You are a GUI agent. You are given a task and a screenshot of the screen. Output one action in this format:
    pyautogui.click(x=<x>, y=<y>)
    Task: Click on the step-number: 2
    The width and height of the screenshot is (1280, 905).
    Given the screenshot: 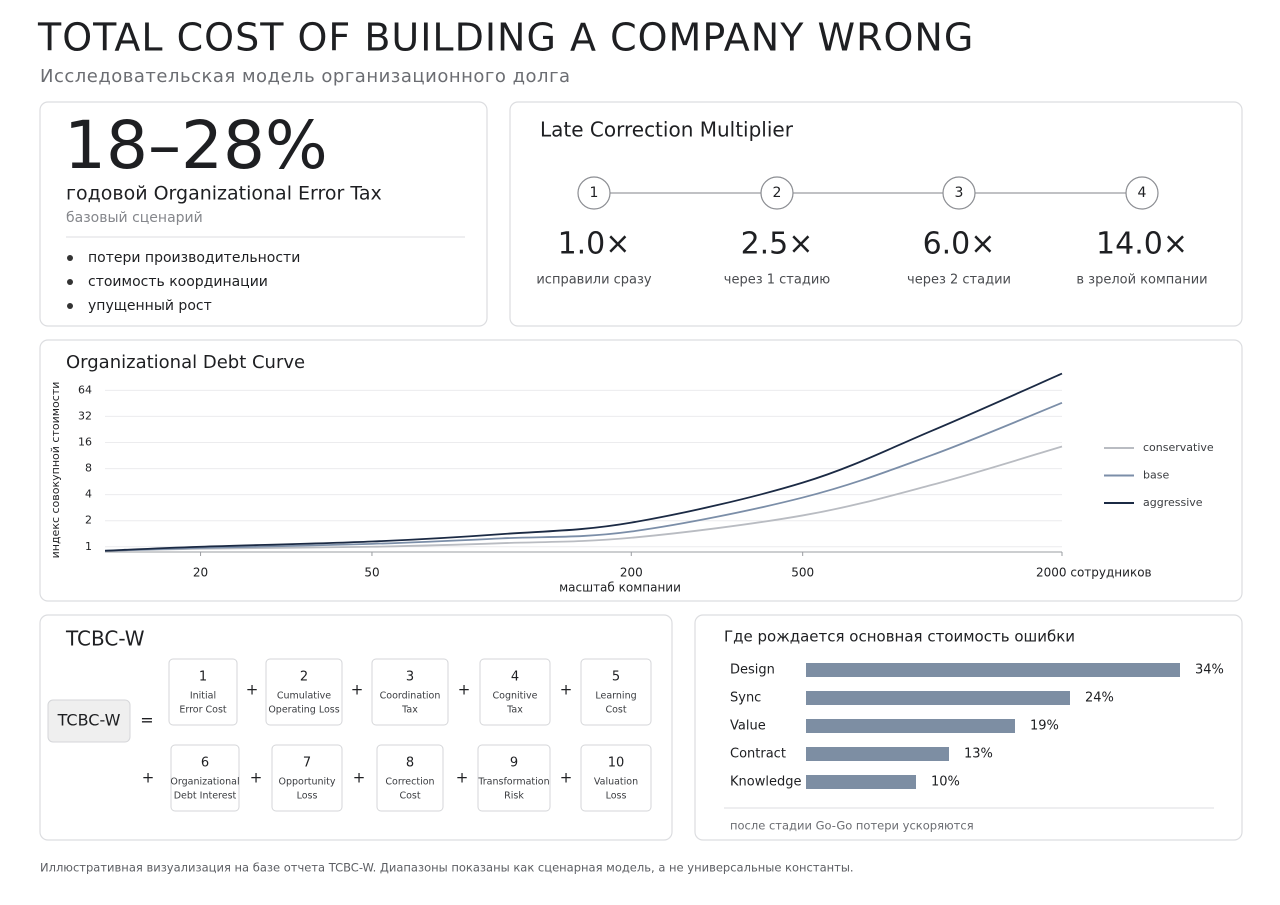 What is the action you would take?
    pyautogui.click(x=777, y=193)
    